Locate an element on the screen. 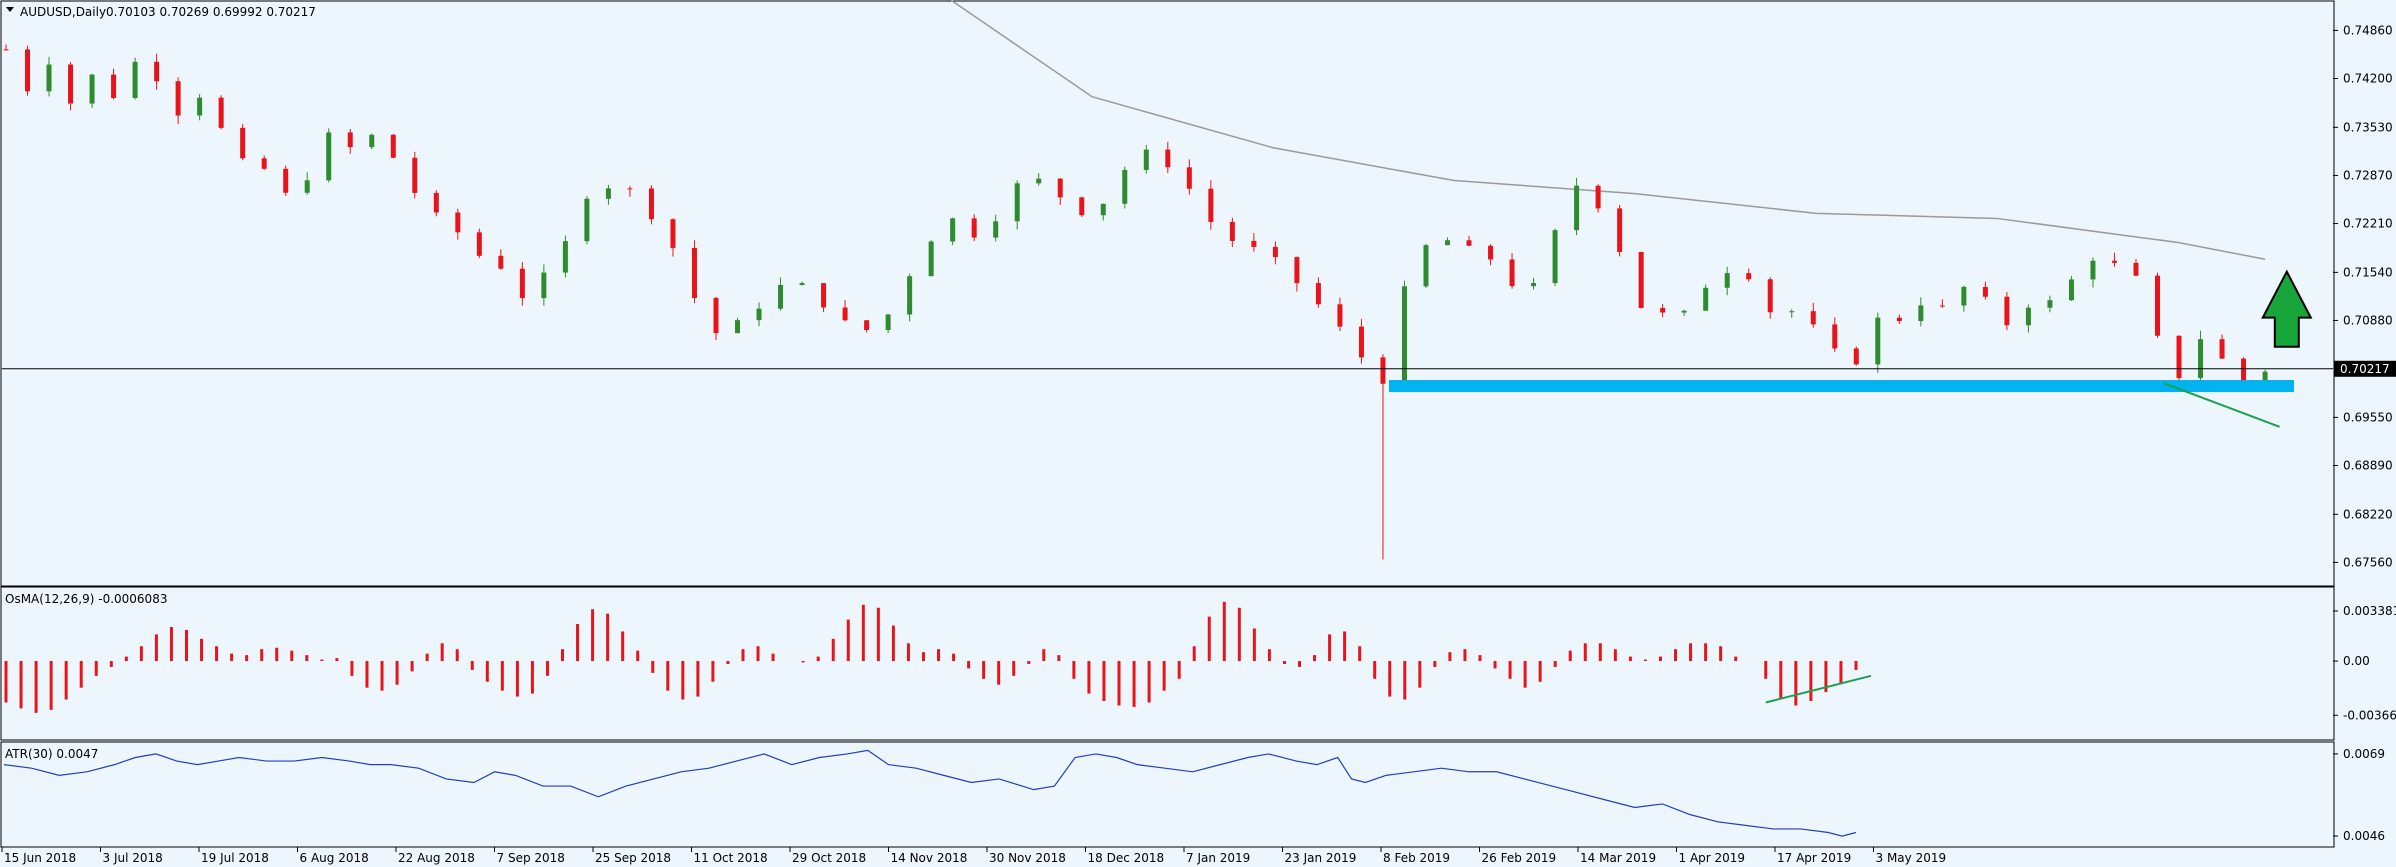  symbol-label: AUDUSD,Daily is located at coordinates (63, 12).